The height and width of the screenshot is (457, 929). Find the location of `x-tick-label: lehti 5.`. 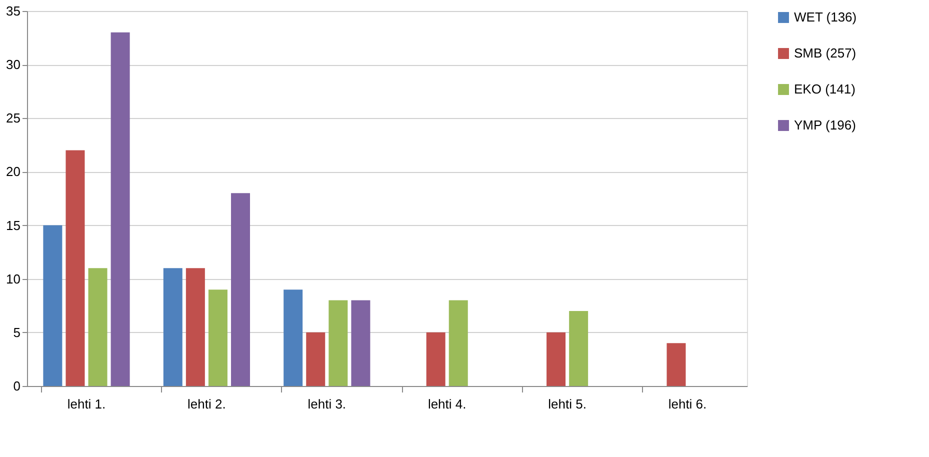

x-tick-label: lehti 5. is located at coordinates (567, 404).